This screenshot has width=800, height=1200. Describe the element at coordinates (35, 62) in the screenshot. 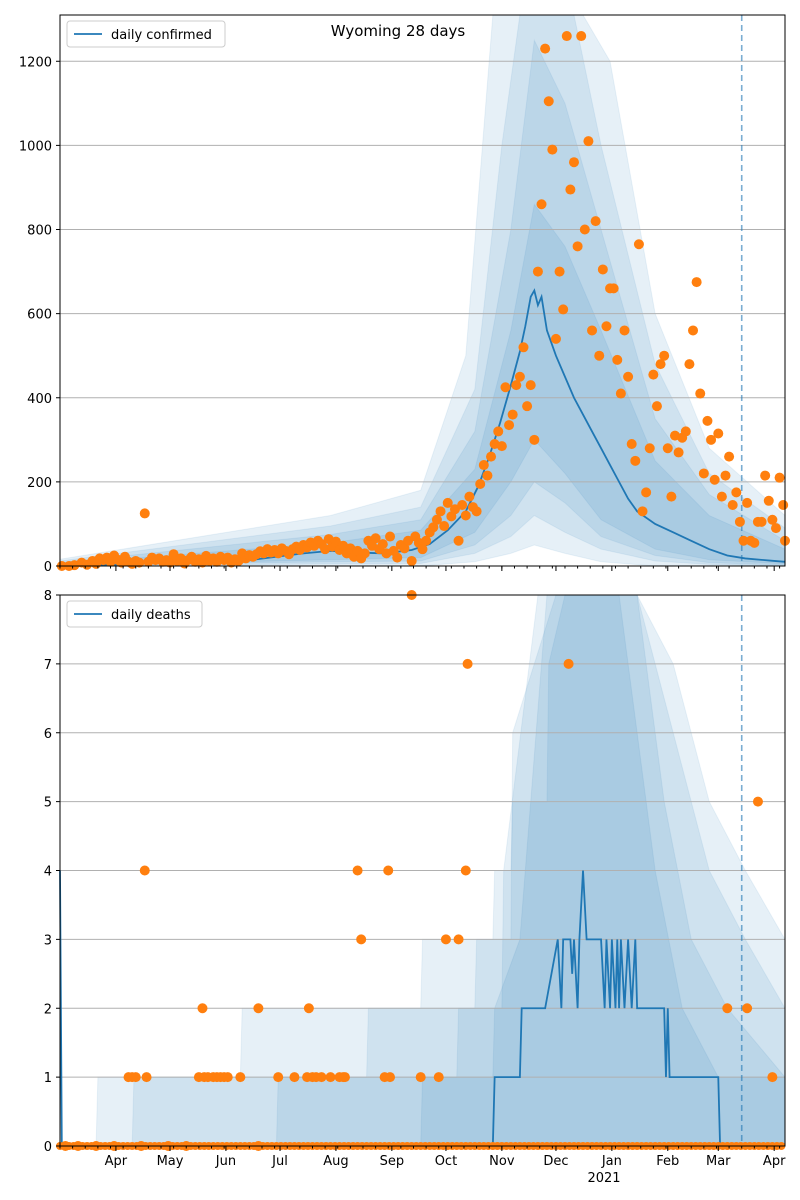

I see `confirmed-y-tick-label: 1200` at that location.